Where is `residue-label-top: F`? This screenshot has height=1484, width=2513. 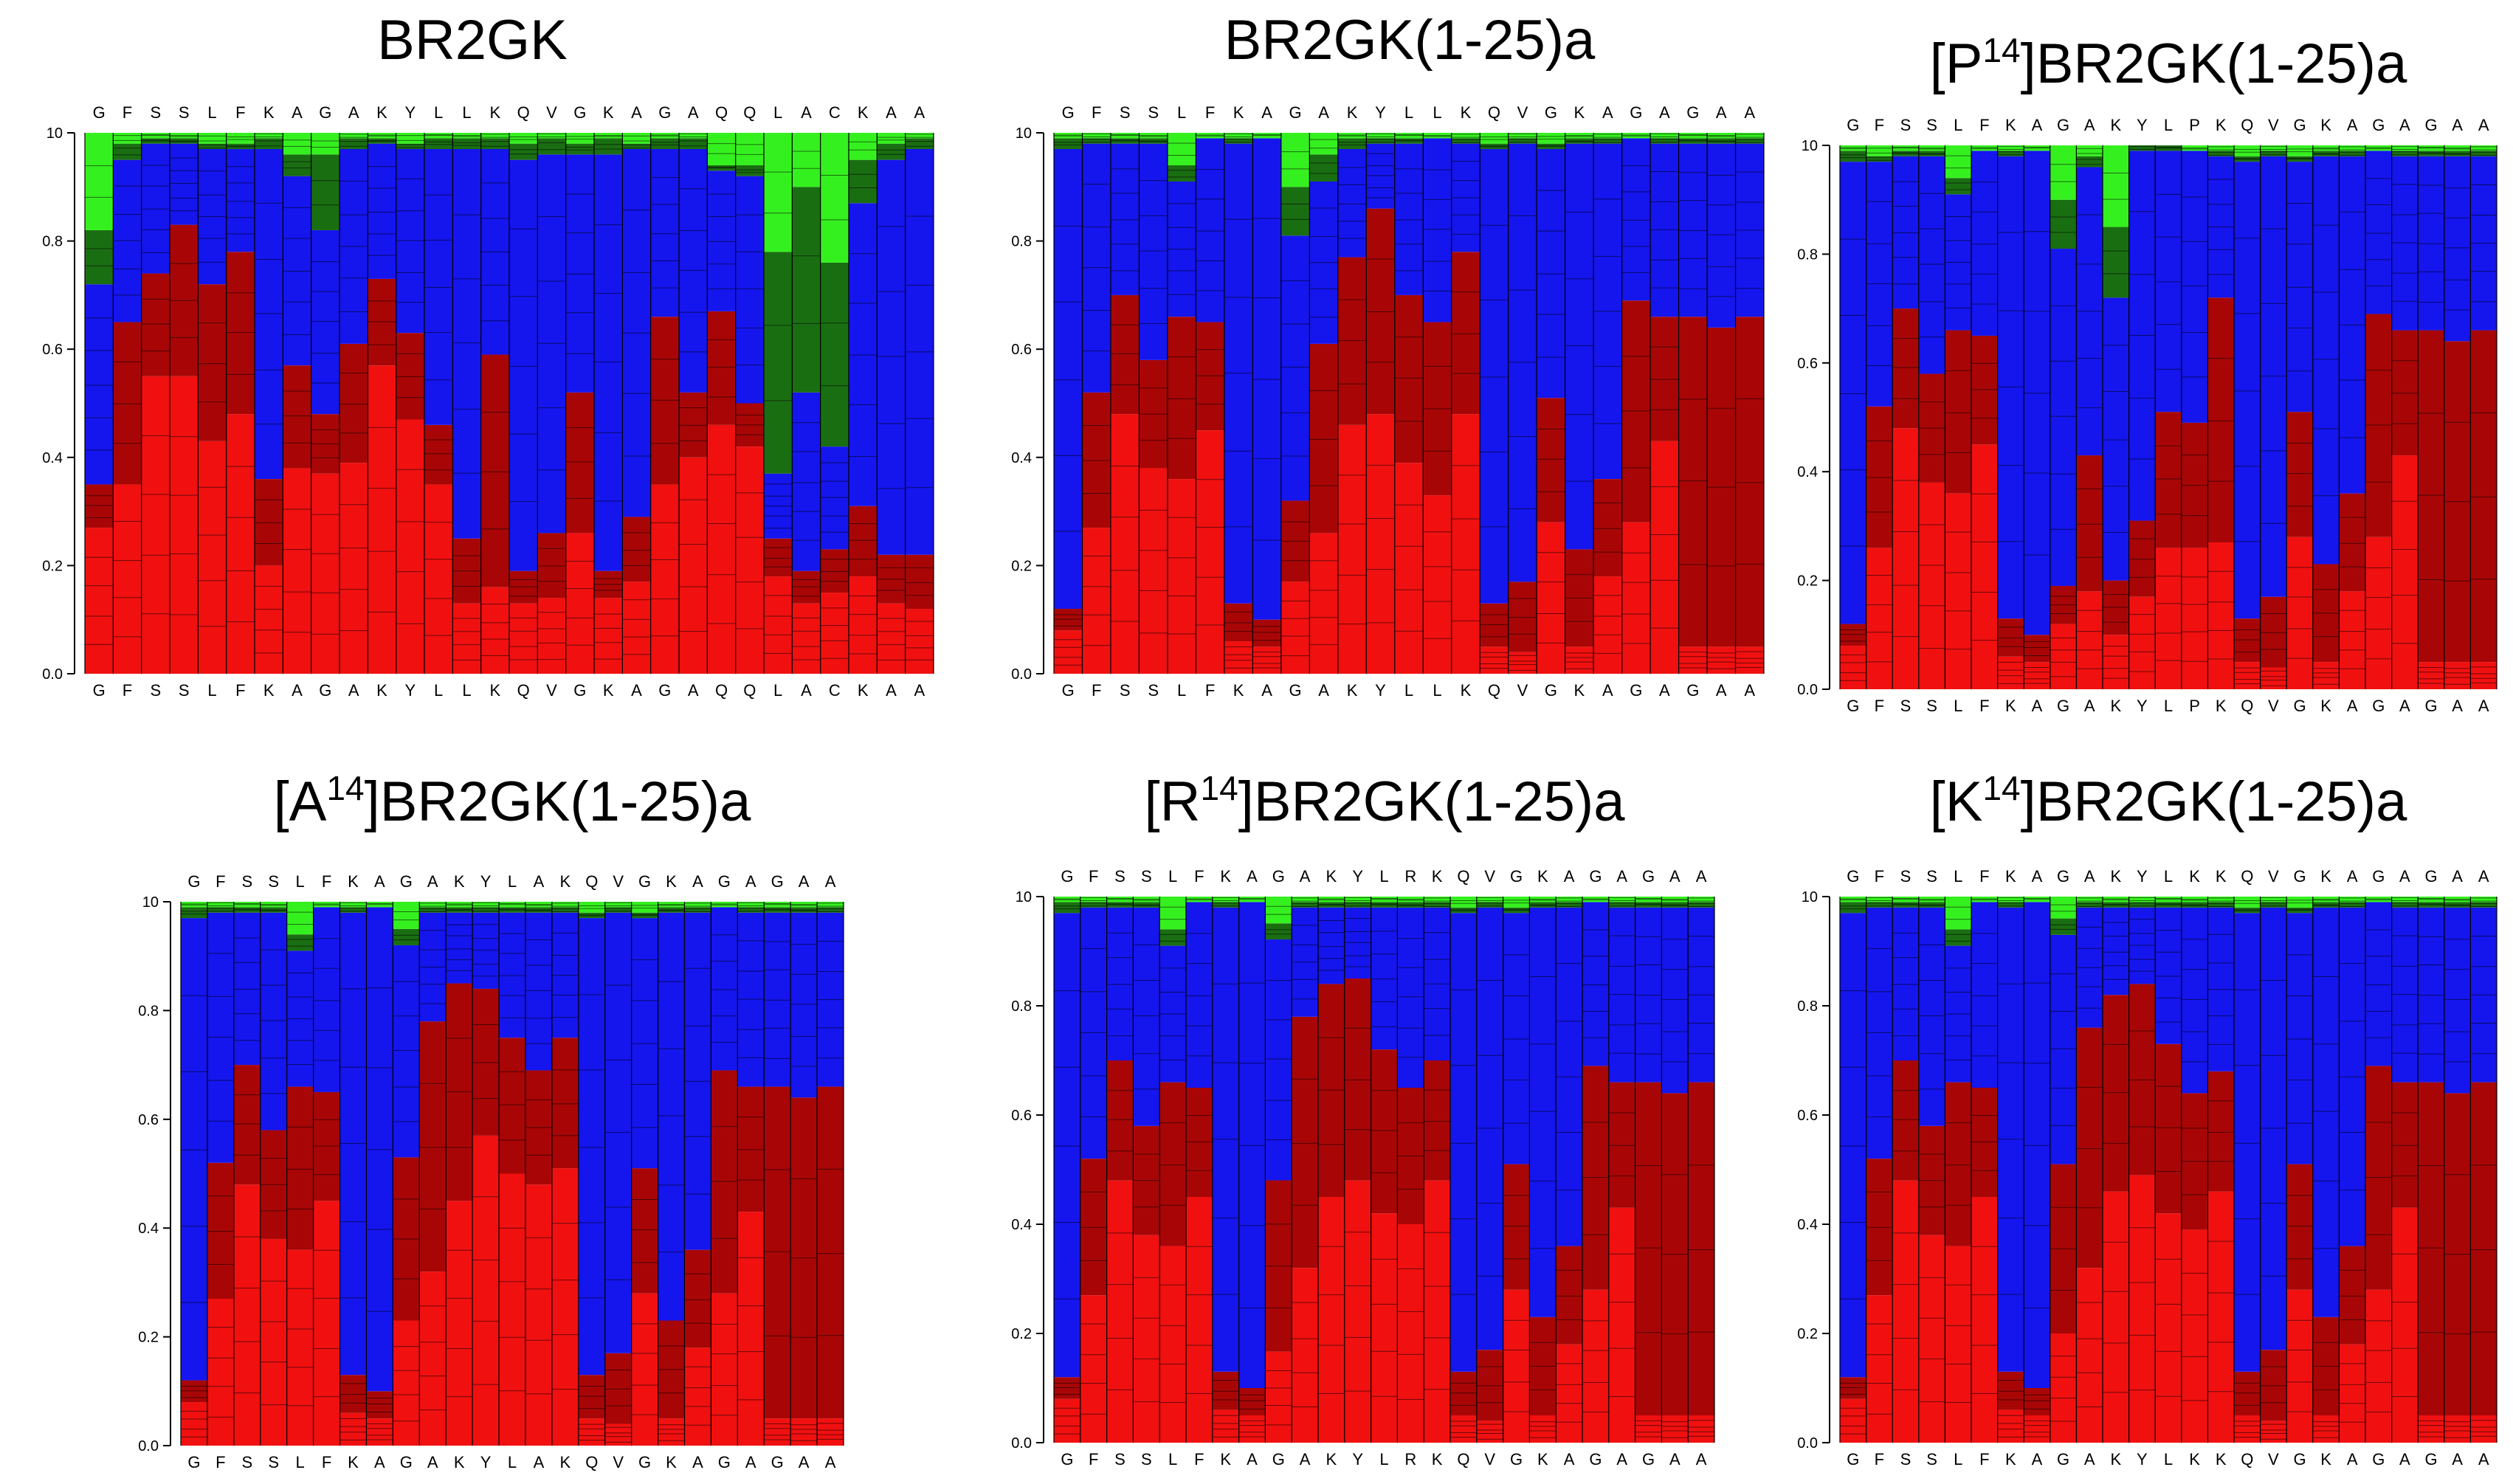 residue-label-top: F is located at coordinates (1879, 876).